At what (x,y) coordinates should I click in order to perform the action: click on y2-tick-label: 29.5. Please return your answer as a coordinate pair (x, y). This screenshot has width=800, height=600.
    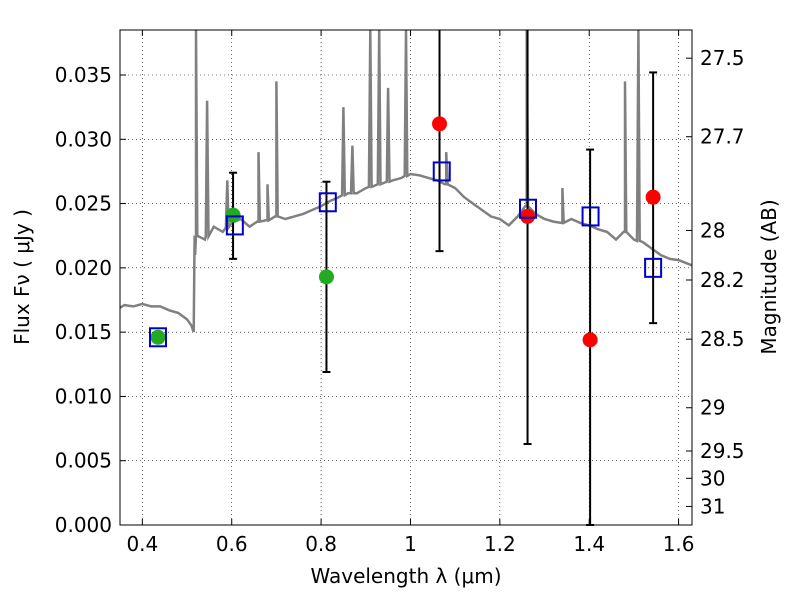
    Looking at the image, I should click on (722, 451).